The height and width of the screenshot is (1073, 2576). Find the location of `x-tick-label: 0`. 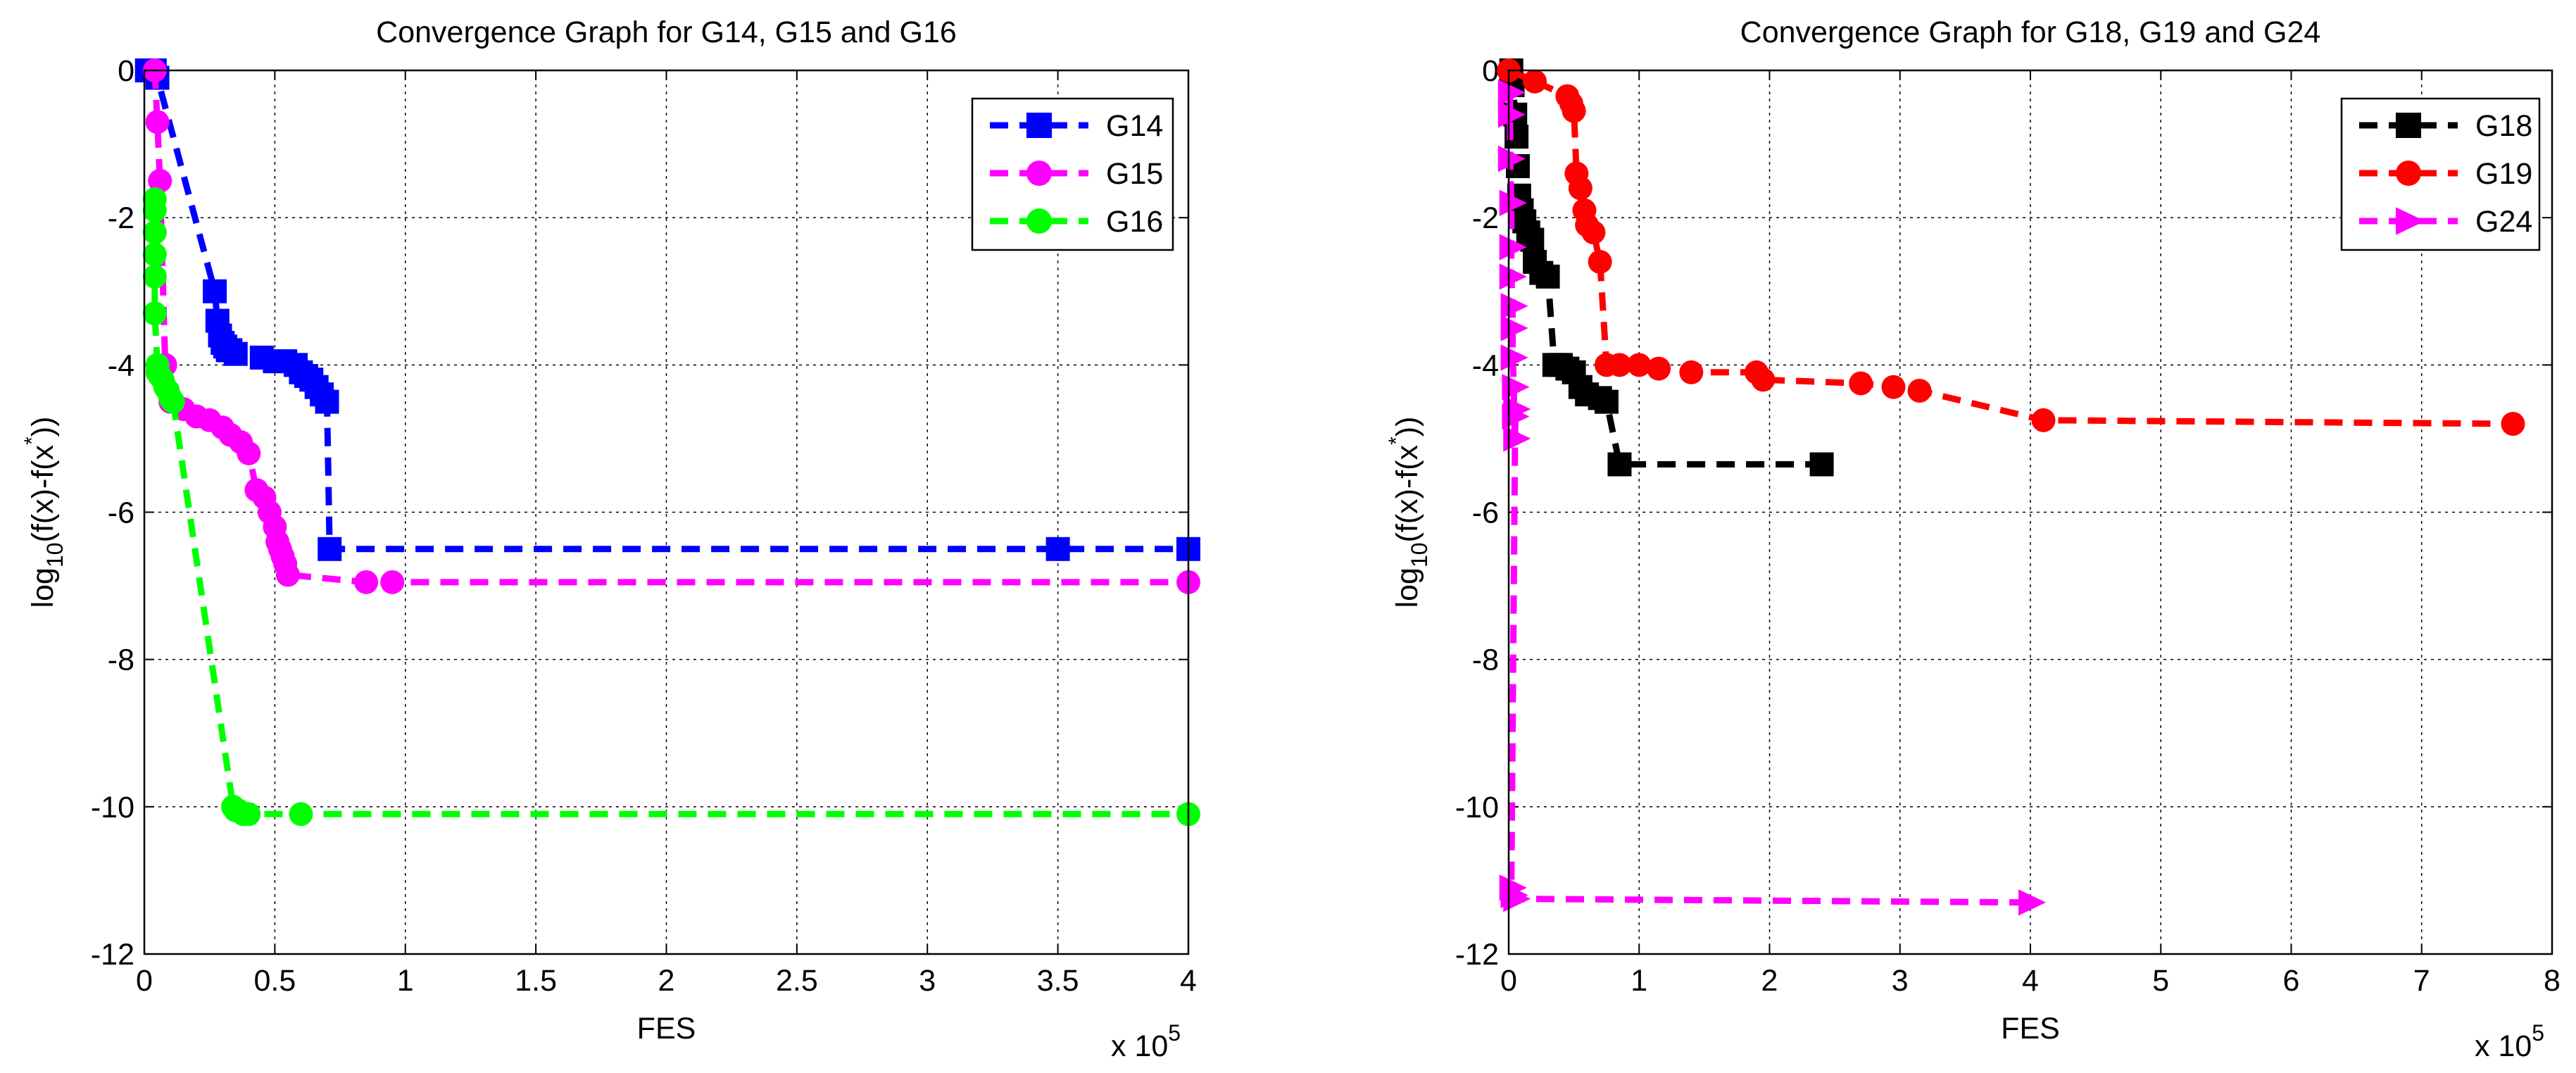

x-tick-label: 0 is located at coordinates (145, 981).